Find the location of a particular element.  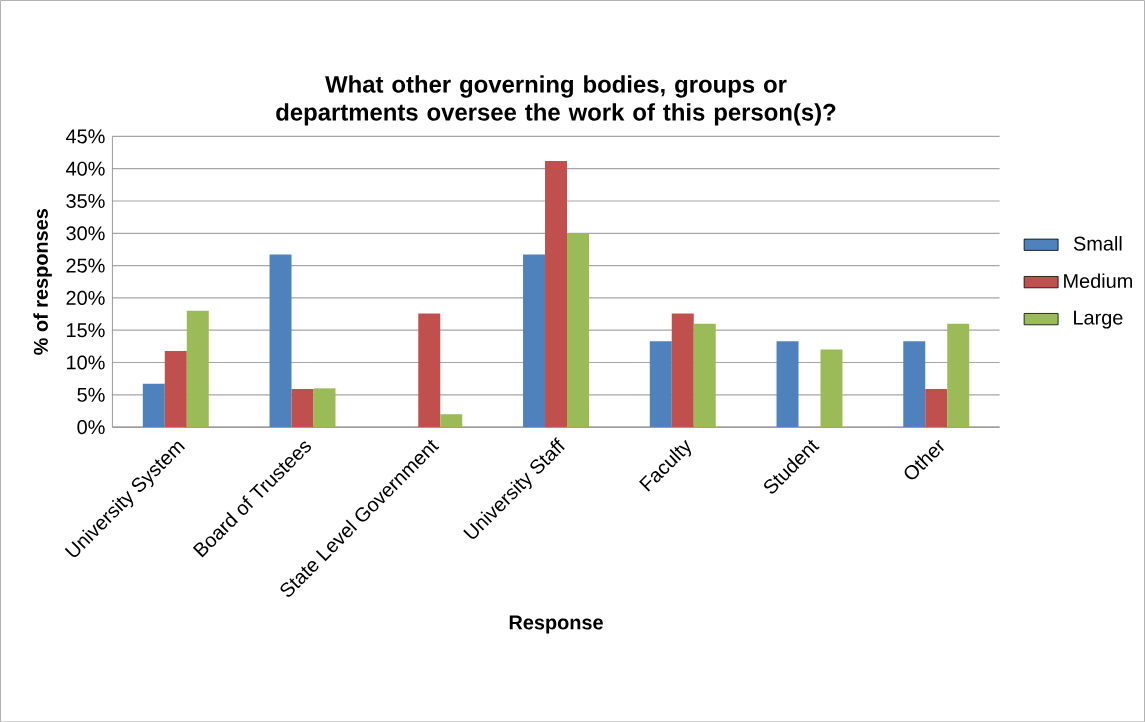

y-axis-title: % of responses is located at coordinates (42, 281).